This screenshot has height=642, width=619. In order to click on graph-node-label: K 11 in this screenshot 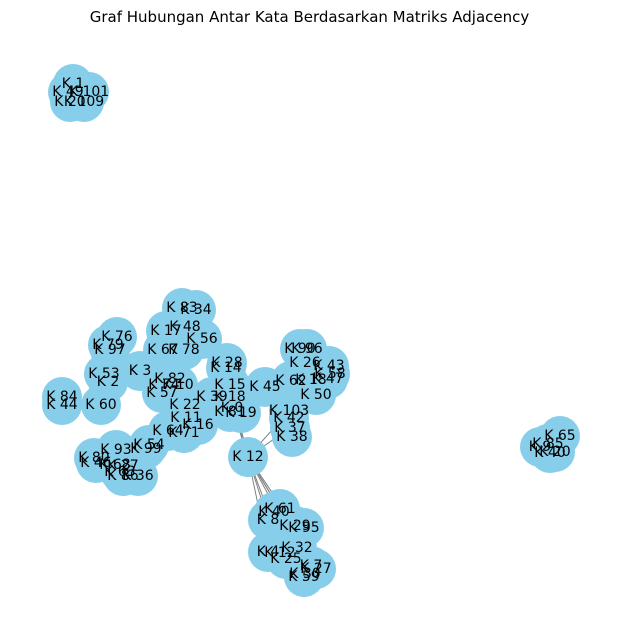, I will do `click(185, 418)`.